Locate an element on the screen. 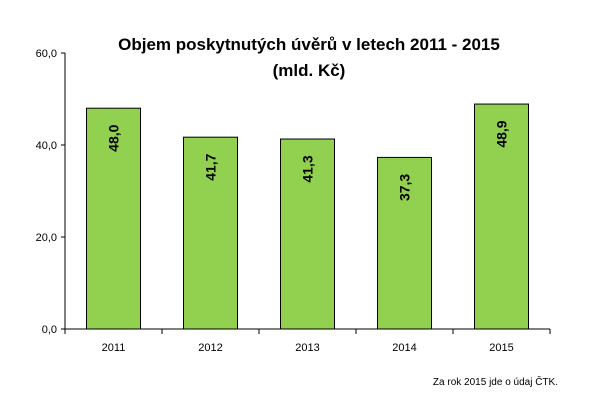  x-tick-label: 2015 is located at coordinates (501, 348).